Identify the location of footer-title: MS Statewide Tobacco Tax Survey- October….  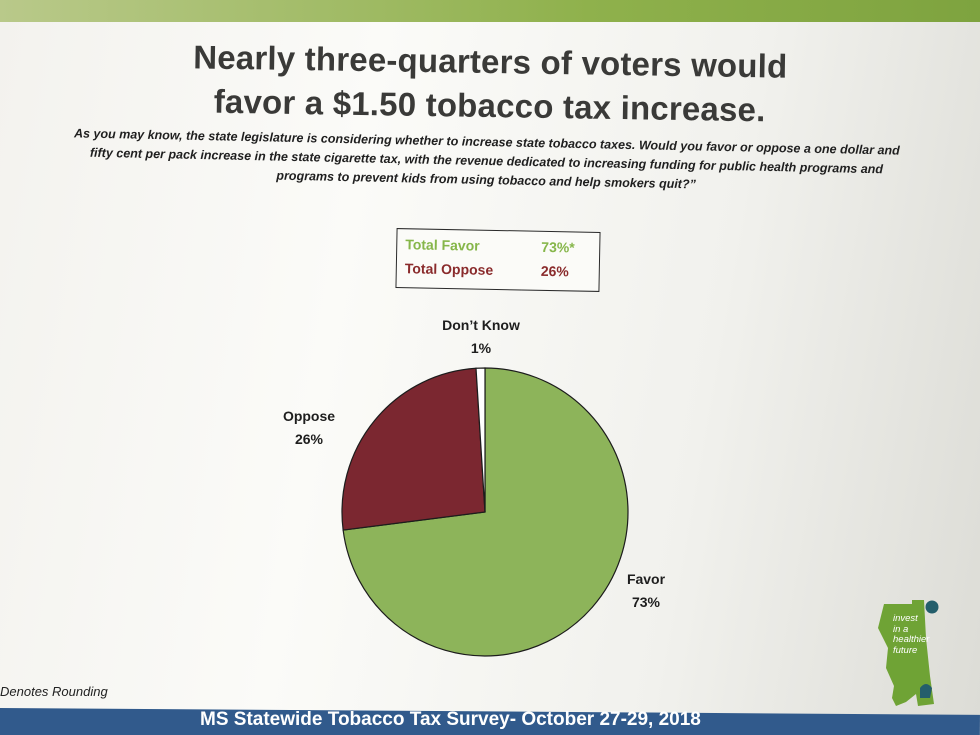
(450, 719).